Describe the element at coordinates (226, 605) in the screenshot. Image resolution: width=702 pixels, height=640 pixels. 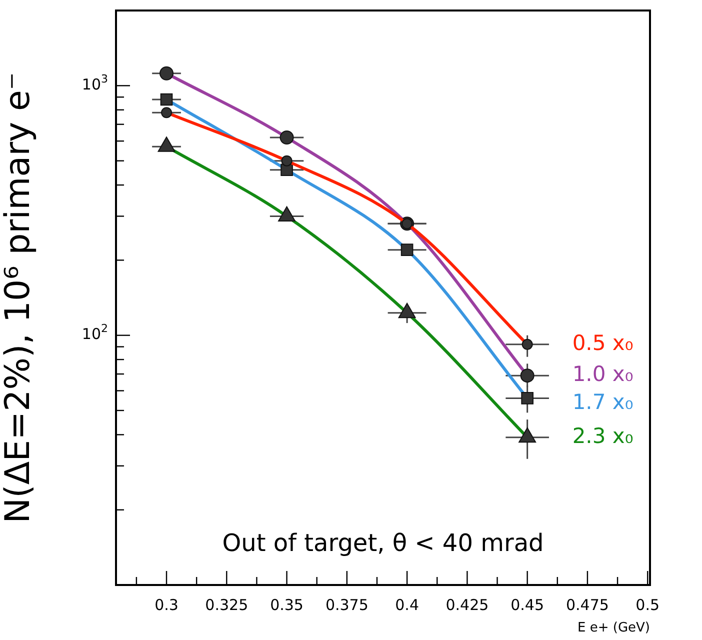
I see `x-tick-label: 0.325` at that location.